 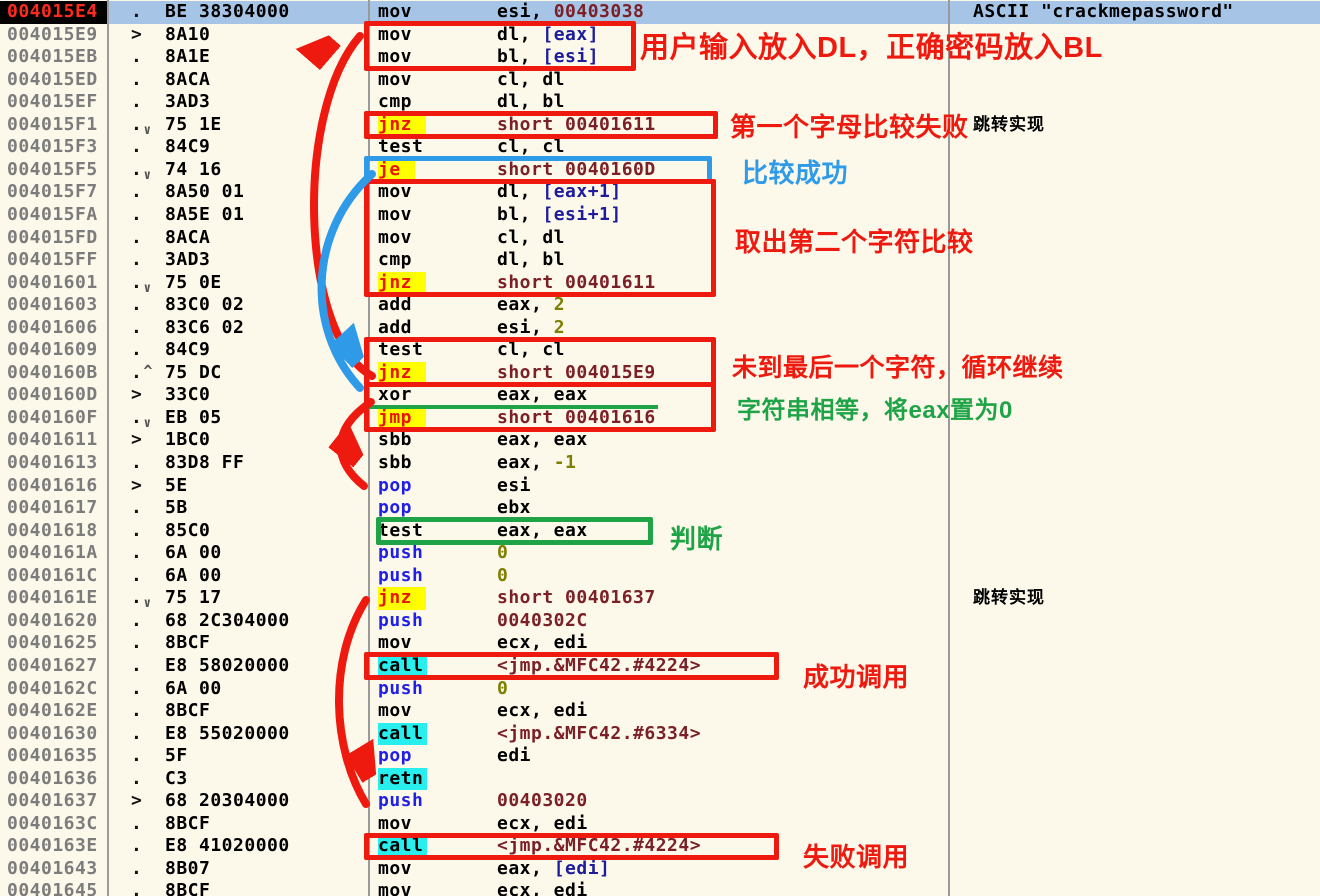 What do you see at coordinates (52, 79) in the screenshot?
I see `address-cell: 004015ED` at bounding box center [52, 79].